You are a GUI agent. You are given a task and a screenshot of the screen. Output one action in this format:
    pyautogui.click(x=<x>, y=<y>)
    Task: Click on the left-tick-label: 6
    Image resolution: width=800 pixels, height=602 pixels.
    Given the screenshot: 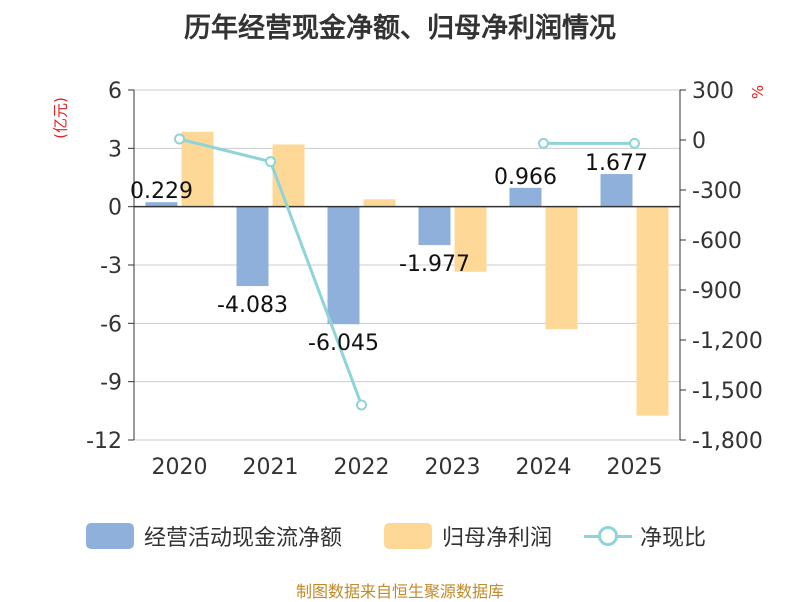 What is the action you would take?
    pyautogui.click(x=115, y=91)
    